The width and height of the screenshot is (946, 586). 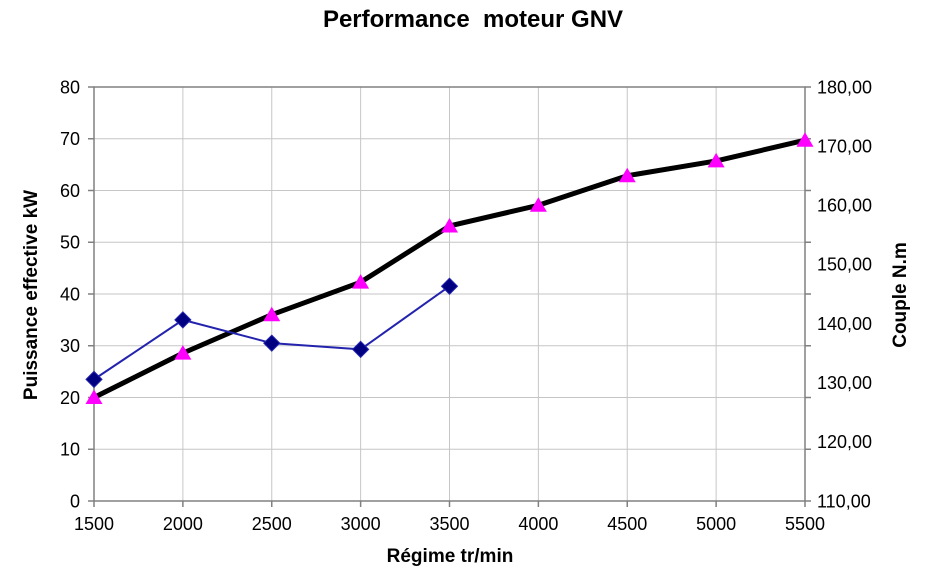 What do you see at coordinates (844, 442) in the screenshot?
I see `right-tick-label: 120,00` at bounding box center [844, 442].